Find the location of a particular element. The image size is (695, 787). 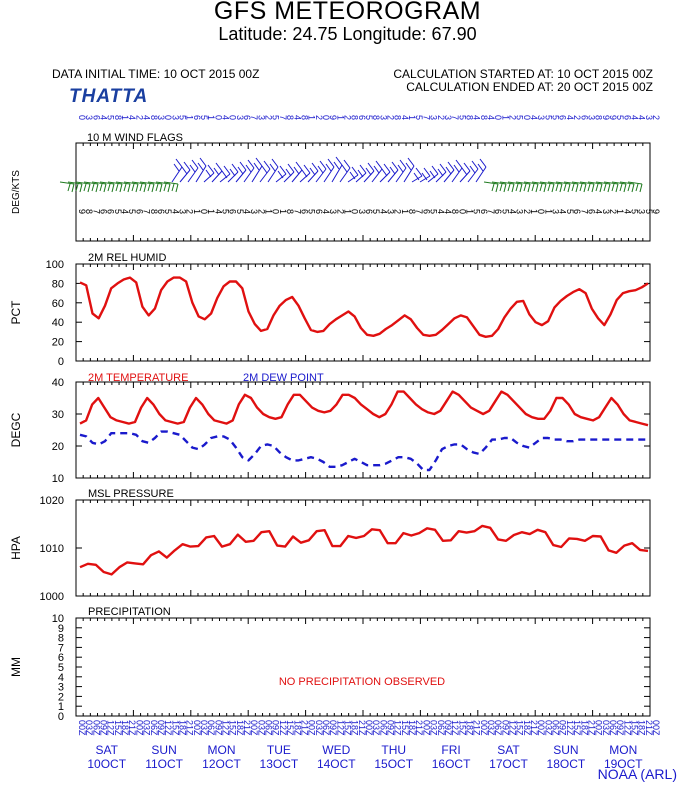

data-initial-time: DATA INITIAL TIME: 10 OCT 2015 00Z is located at coordinates (156, 74).